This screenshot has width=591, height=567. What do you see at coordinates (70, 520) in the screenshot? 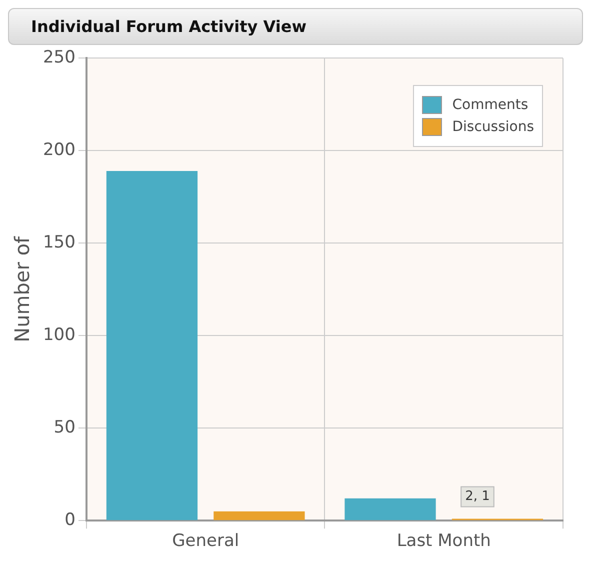
I see `y-tick-label: 0` at bounding box center [70, 520].